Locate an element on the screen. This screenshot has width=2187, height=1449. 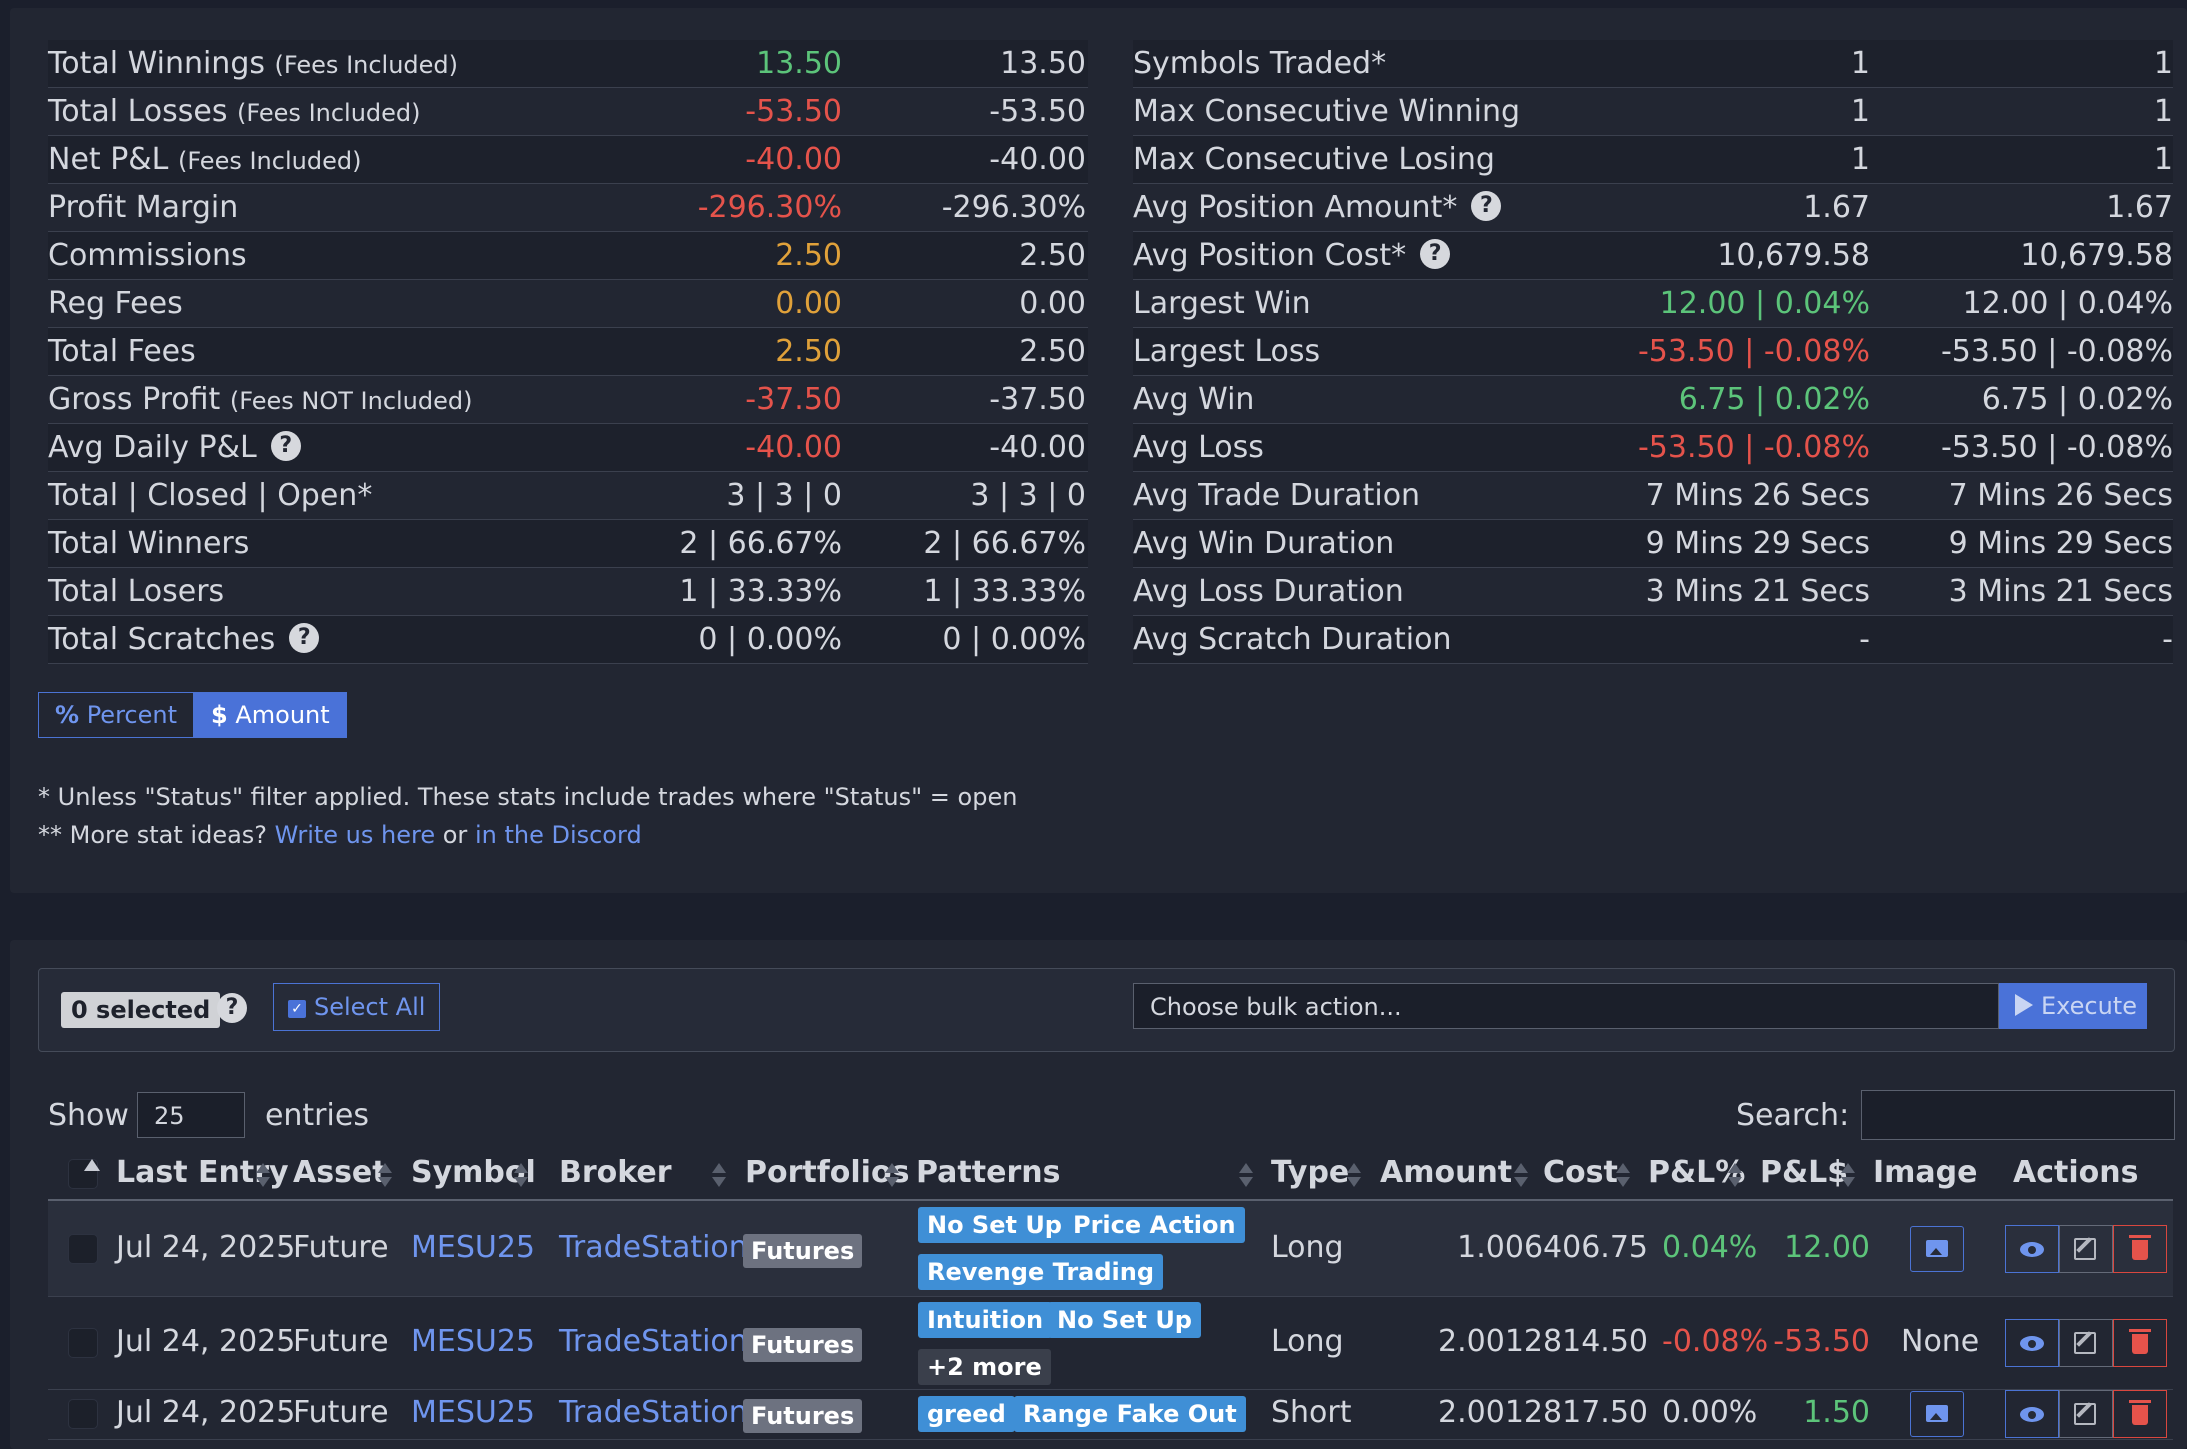
pattern-tag: +2 more is located at coordinates (984, 1367).